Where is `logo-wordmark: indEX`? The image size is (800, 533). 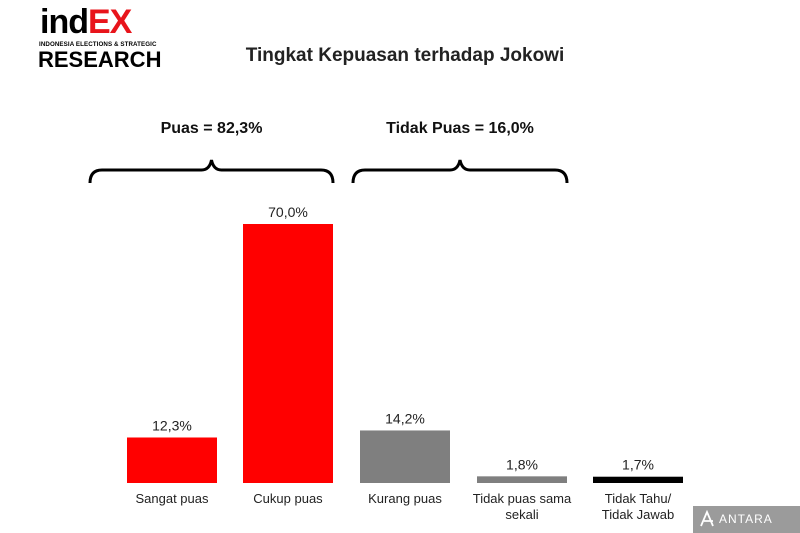
logo-wordmark: indEX is located at coordinates (86, 22).